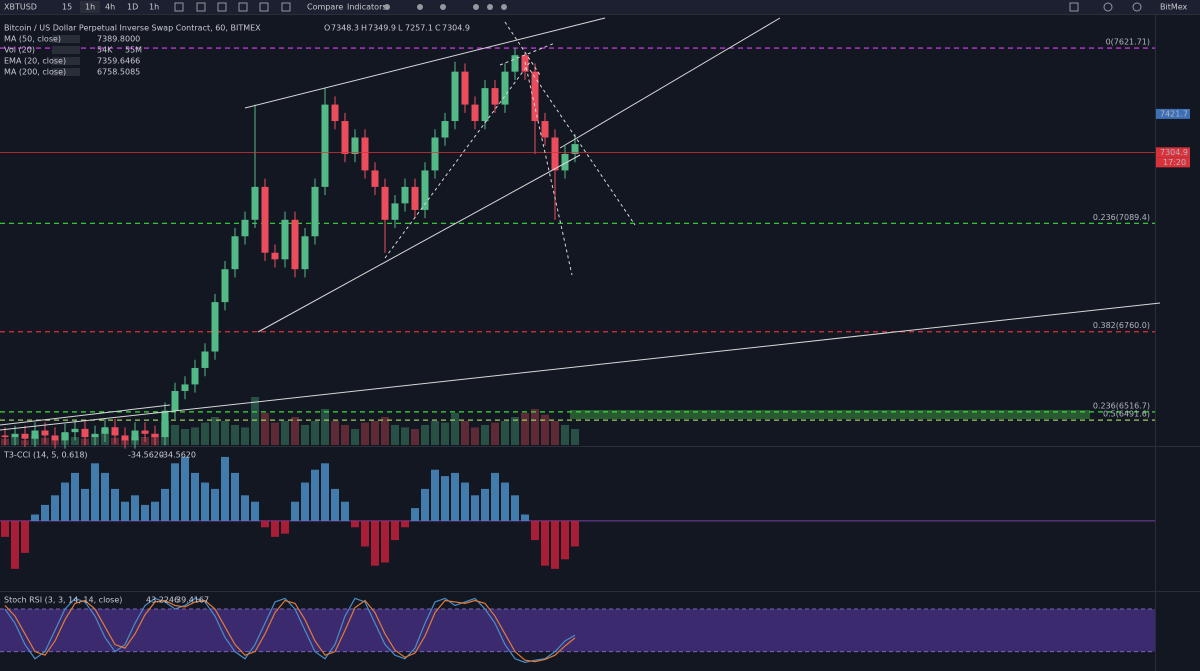 This screenshot has height=671, width=1200. Describe the element at coordinates (1108, 7) in the screenshot. I see `cloud-icon` at that location.